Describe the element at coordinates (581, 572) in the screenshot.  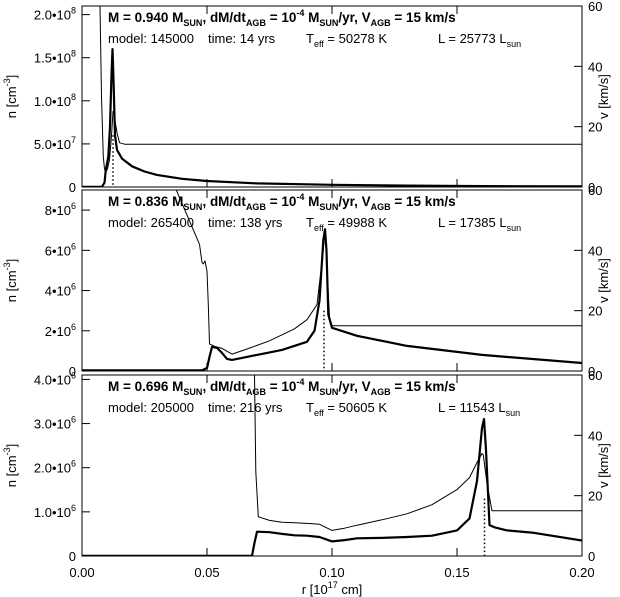
I see `x-tick-label: 0.20` at that location.